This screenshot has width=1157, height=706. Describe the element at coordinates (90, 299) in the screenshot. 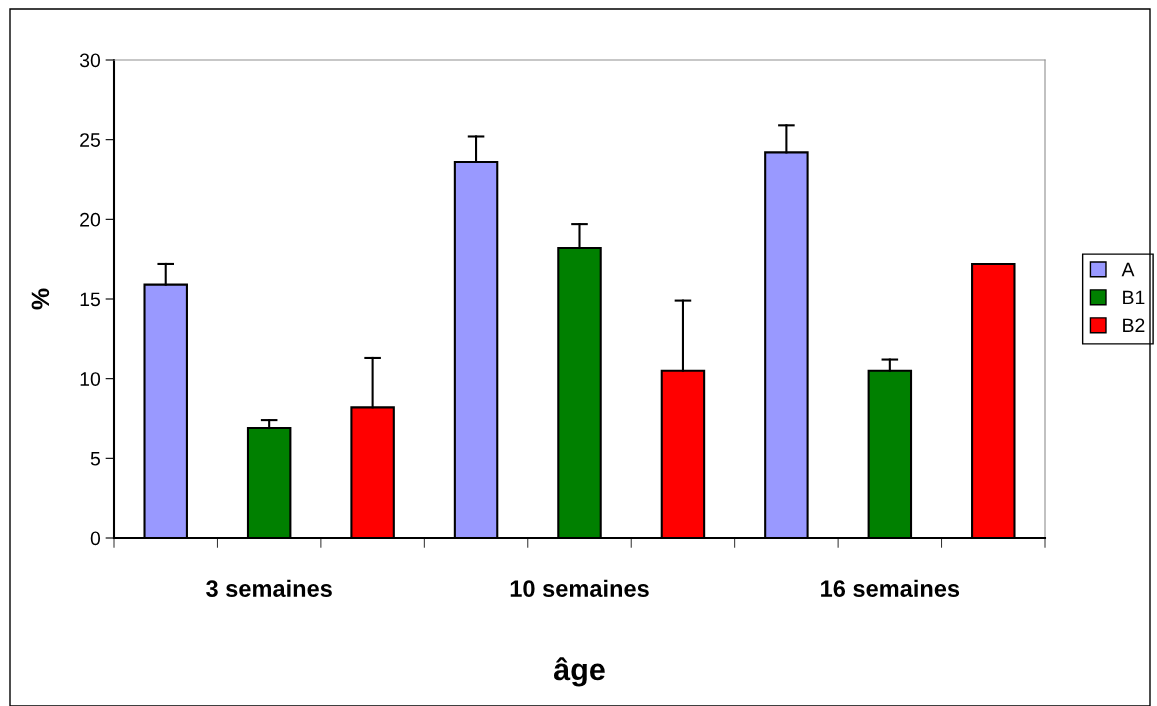

I see `y-tick-label: 15` at that location.